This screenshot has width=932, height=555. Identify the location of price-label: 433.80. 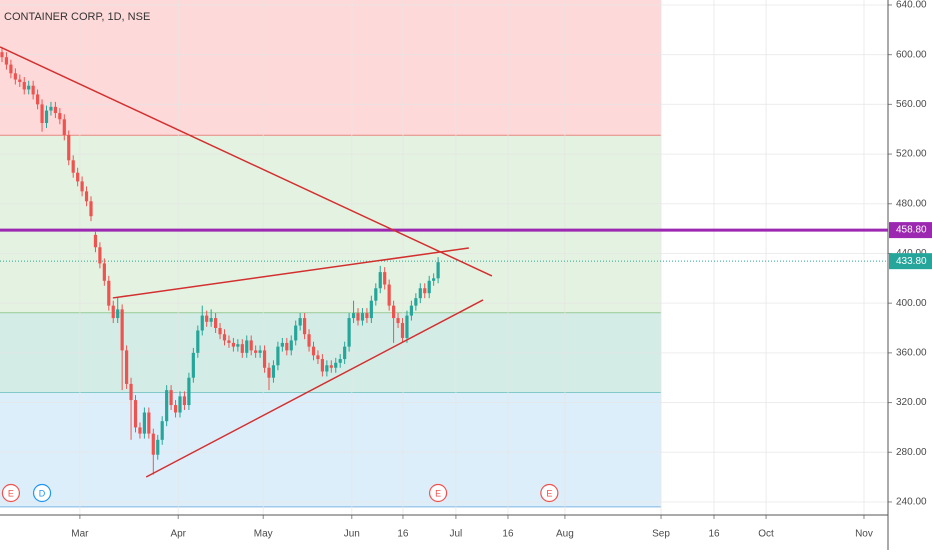
(911, 261).